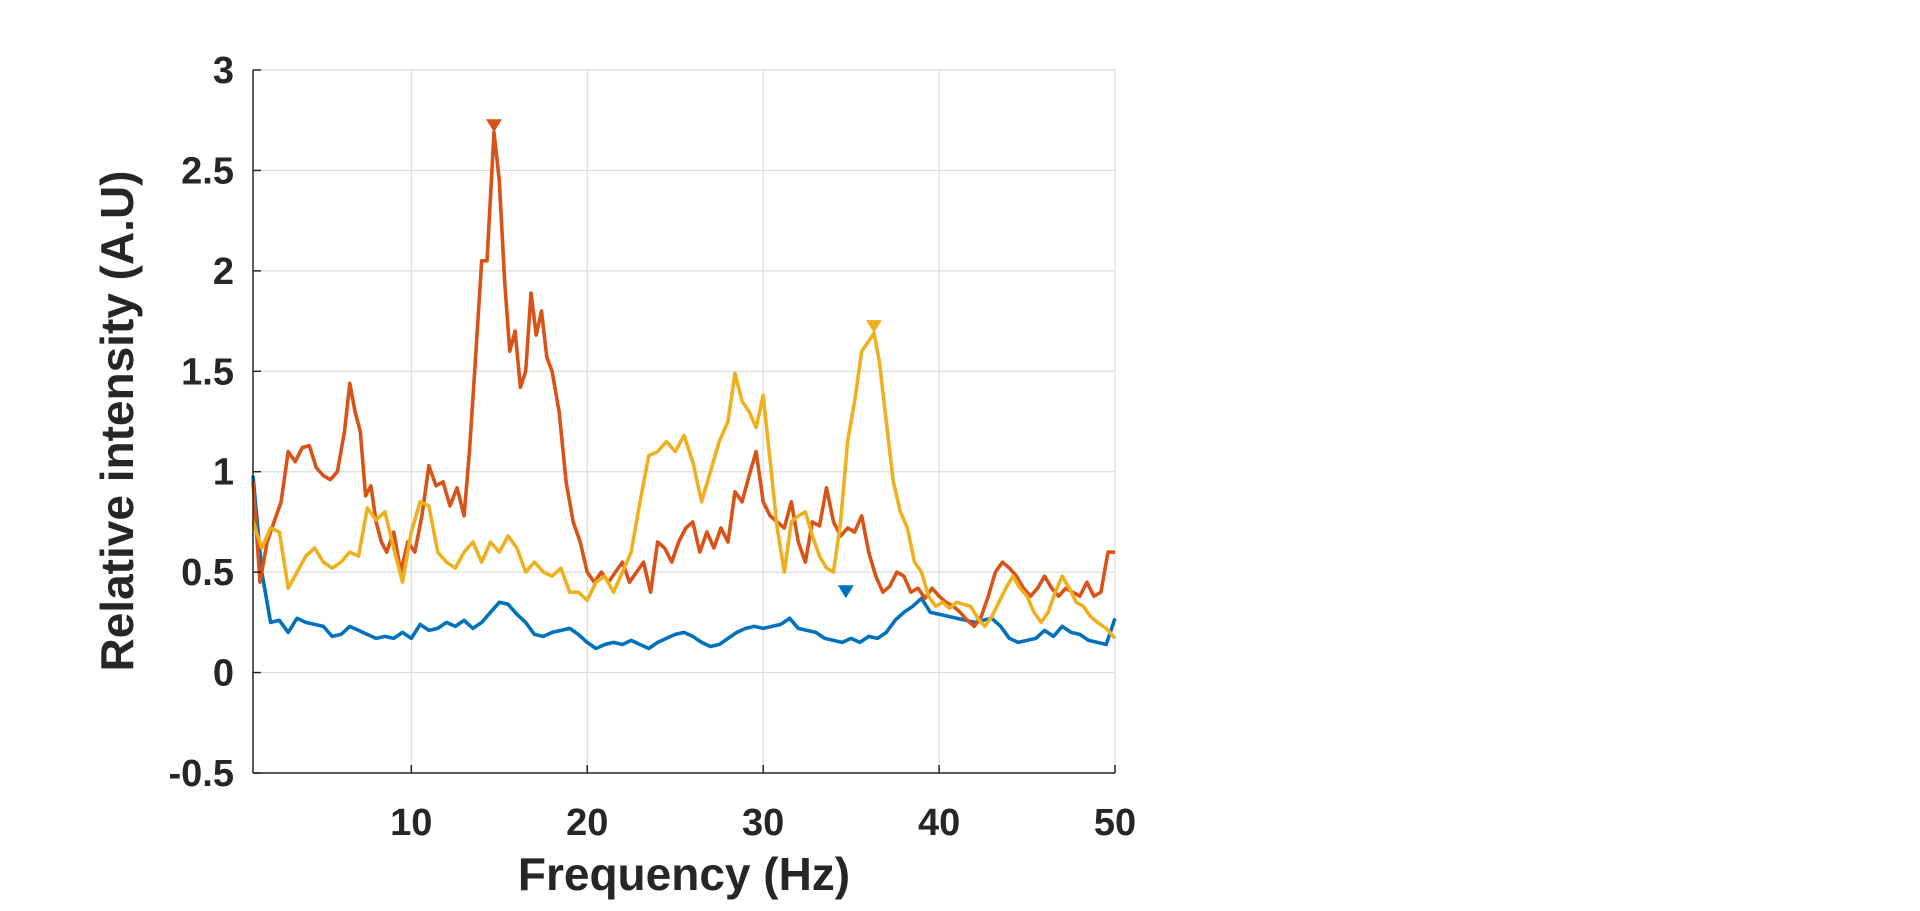  I want to click on y-tick-label-0: -0.5, so click(201, 774).